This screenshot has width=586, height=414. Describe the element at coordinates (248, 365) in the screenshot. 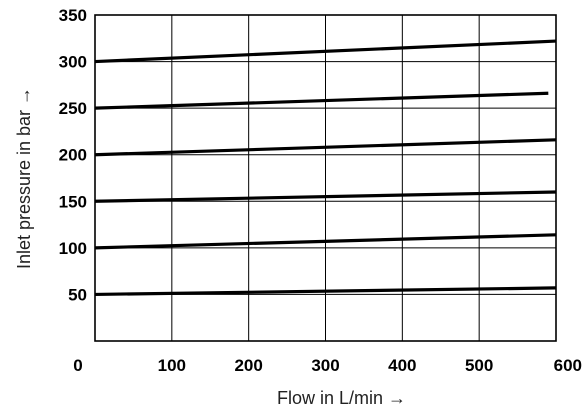

I see `x-tick-label: 200` at that location.